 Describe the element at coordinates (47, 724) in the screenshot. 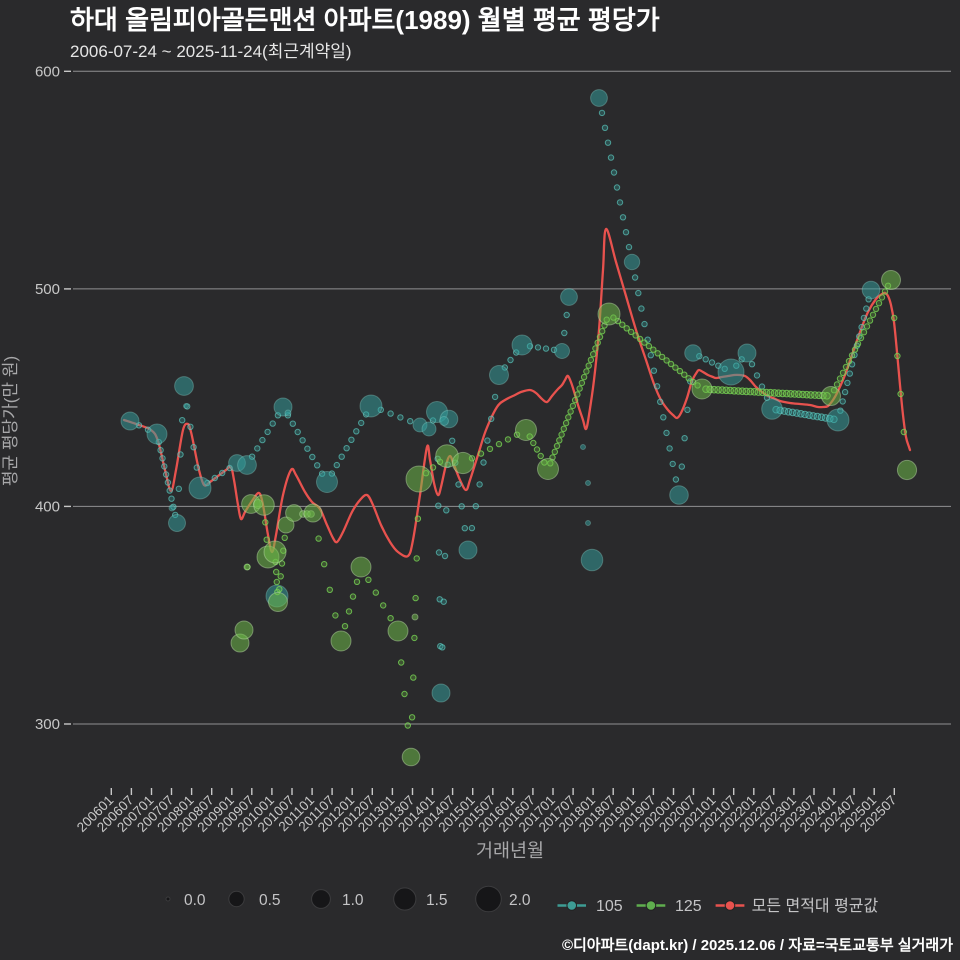

I see `svg-text: 300` at that location.